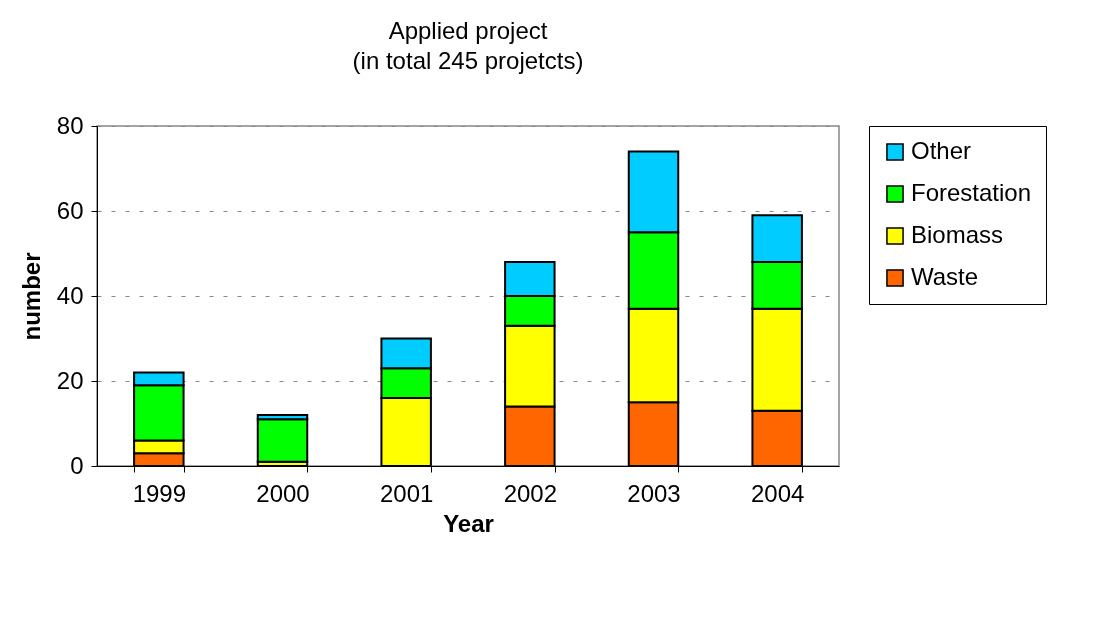 Image resolution: width=1119 pixels, height=638 pixels. What do you see at coordinates (957, 234) in the screenshot?
I see `legend-label: Biomass` at bounding box center [957, 234].